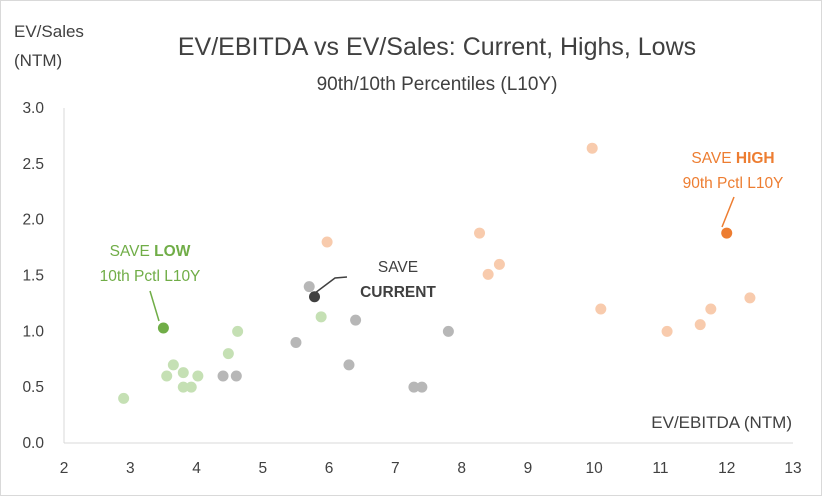 Image resolution: width=824 pixels, height=498 pixels. I want to click on x-tick-label: 5, so click(263, 468).